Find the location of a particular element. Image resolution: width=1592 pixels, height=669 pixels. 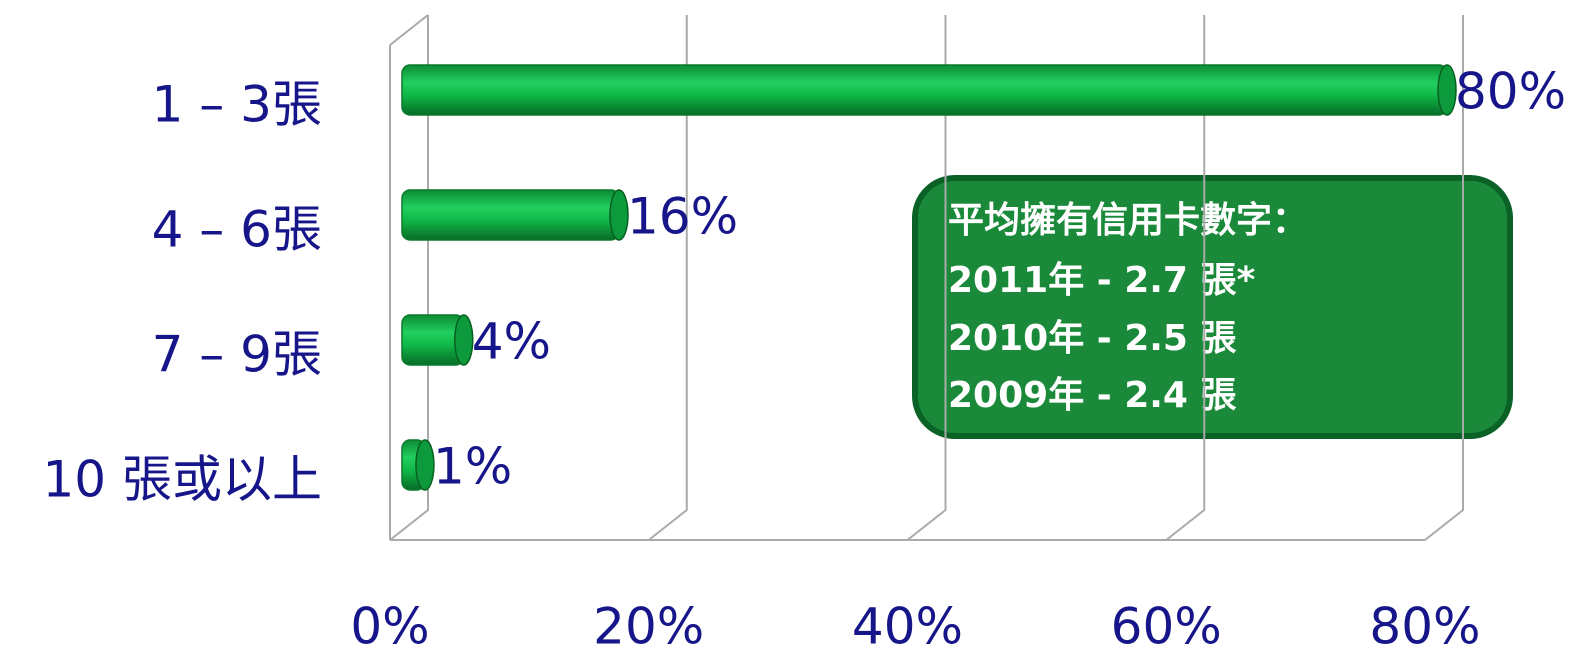

annotation-box is located at coordinates (1212, 307).